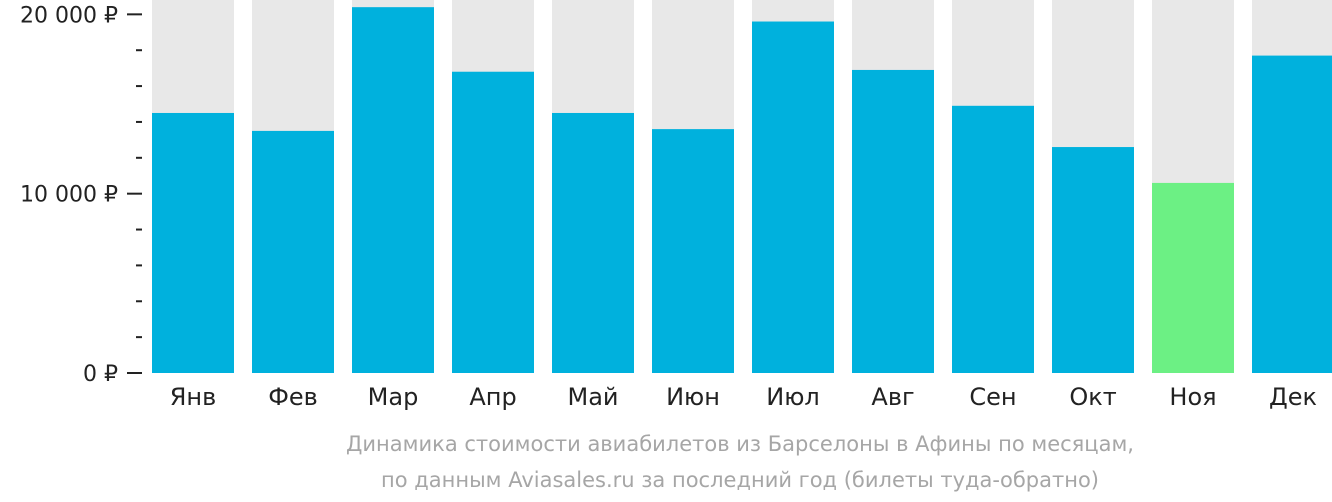 This screenshot has width=1332, height=502. I want to click on x-tick-label: Ноя, so click(1192, 397).